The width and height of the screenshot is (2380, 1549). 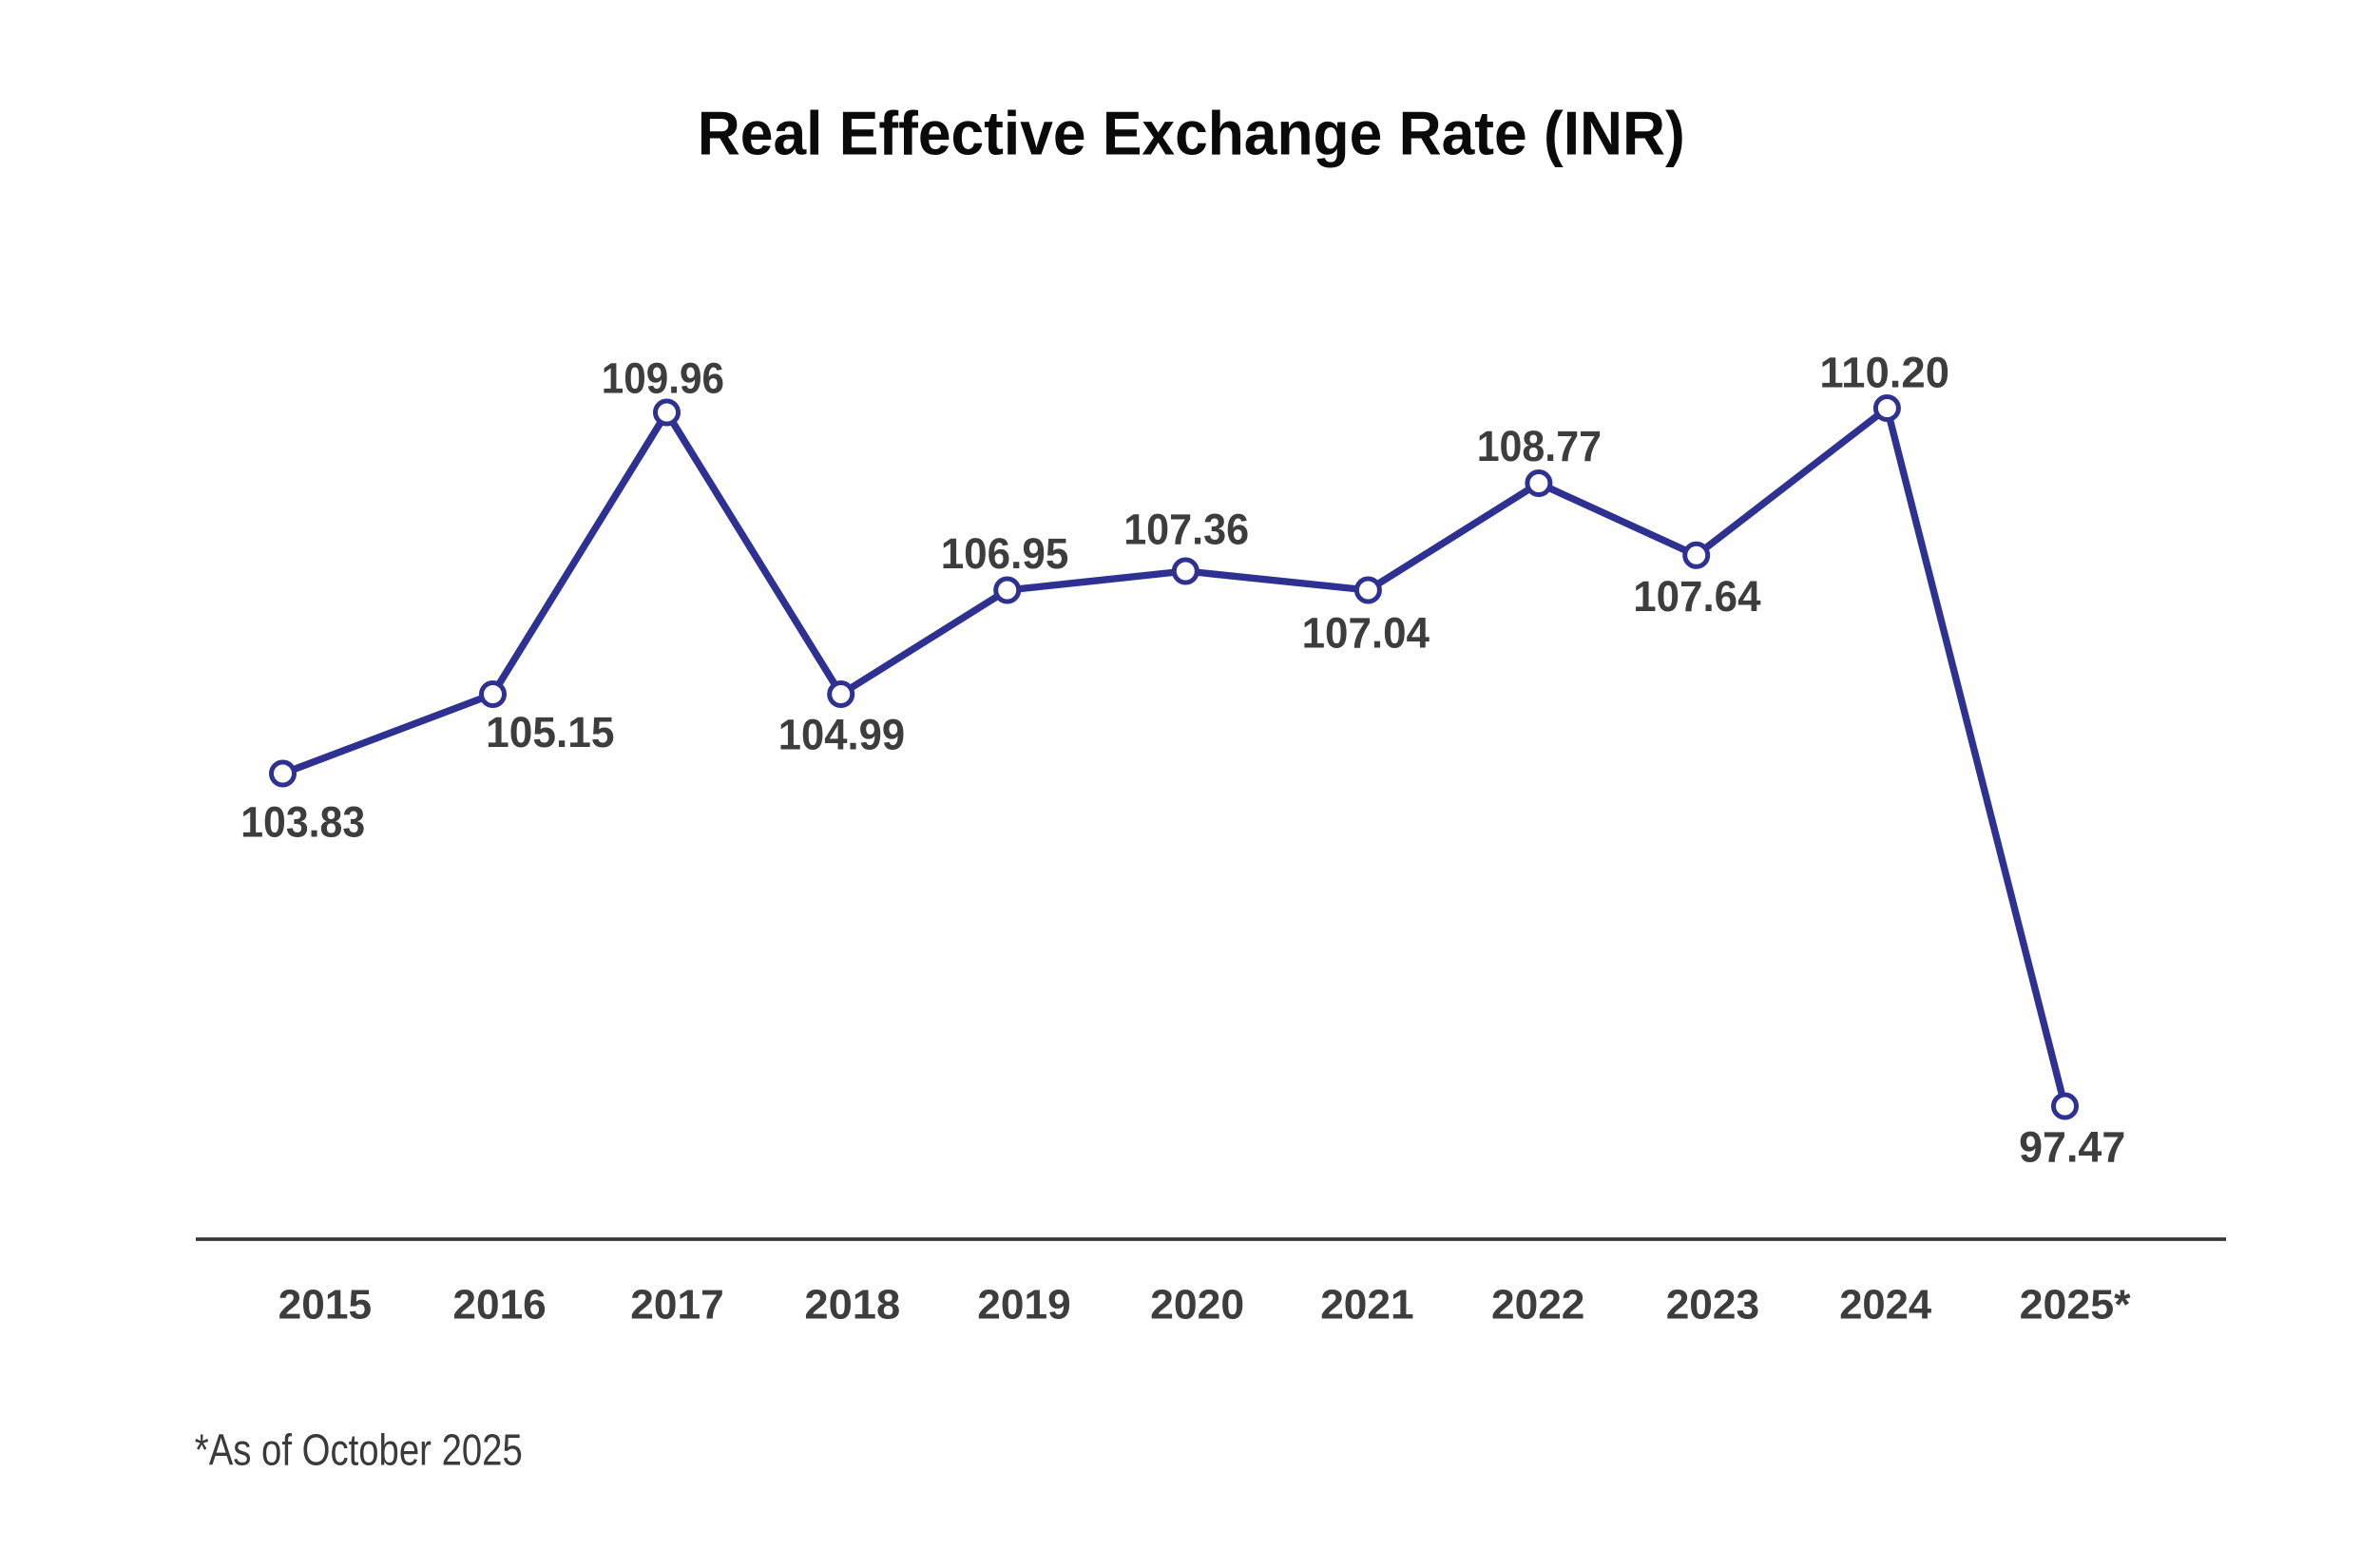 What do you see at coordinates (676, 1304) in the screenshot?
I see `svg-text: 2017` at bounding box center [676, 1304].